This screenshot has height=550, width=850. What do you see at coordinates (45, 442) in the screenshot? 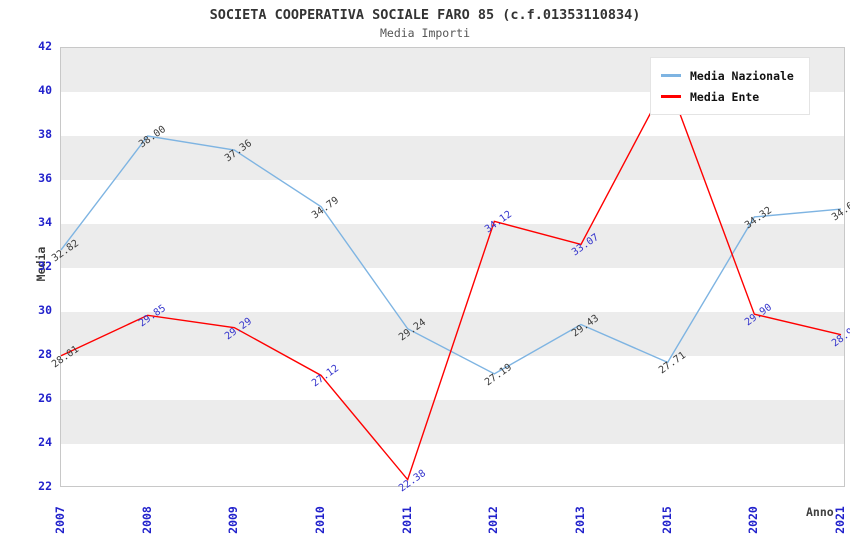
I see `y-tick-label: 24` at bounding box center [45, 442].